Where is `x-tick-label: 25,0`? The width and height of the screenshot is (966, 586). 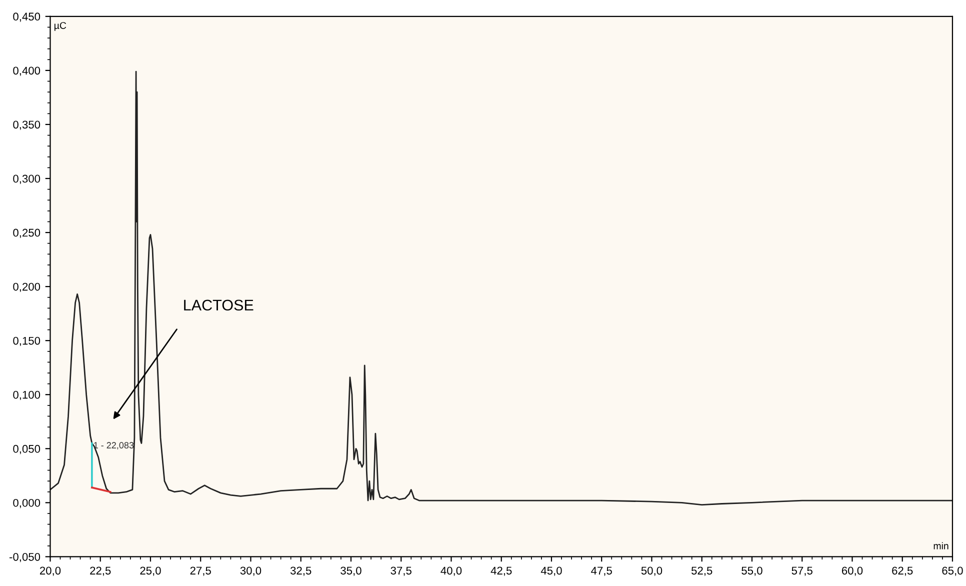
x-tick-label: 25,0 is located at coordinates (150, 571).